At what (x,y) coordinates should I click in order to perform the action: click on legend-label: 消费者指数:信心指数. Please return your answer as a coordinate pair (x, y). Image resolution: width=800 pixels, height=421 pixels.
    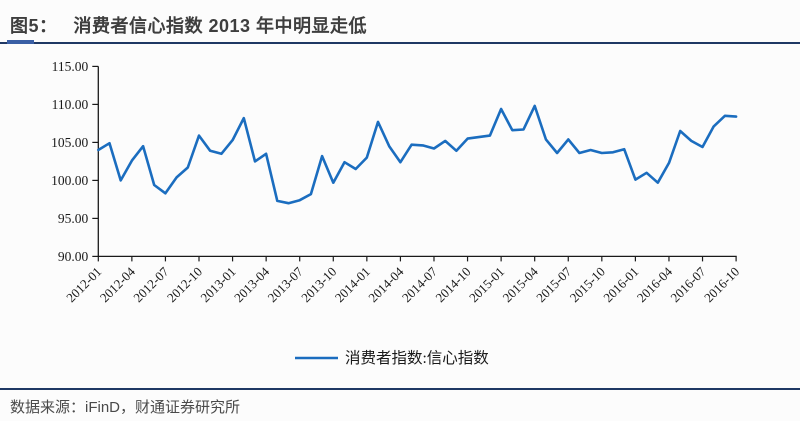
    Looking at the image, I should click on (417, 358).